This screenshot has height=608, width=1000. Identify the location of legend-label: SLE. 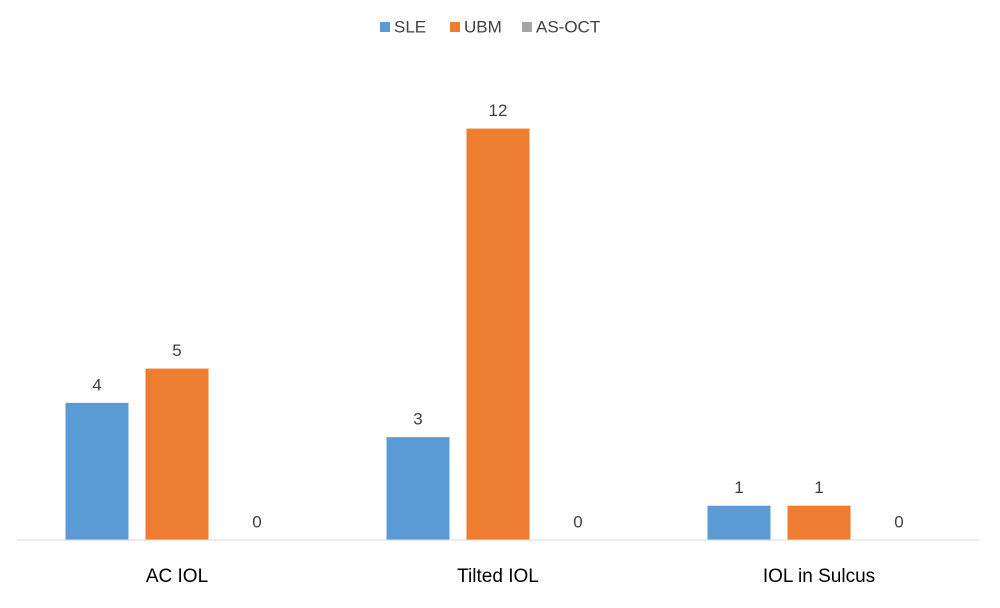
(410, 26).